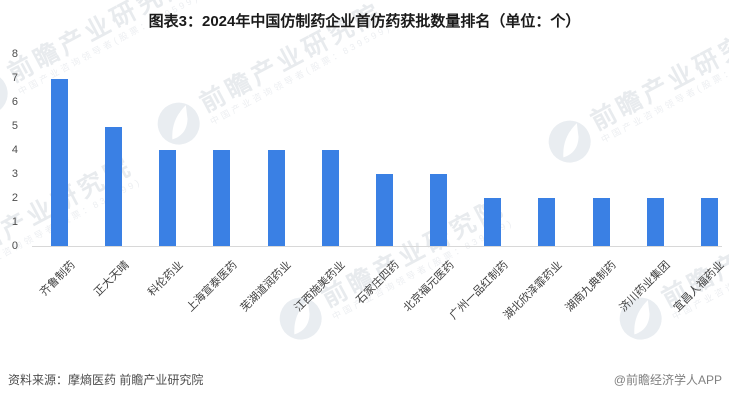 This screenshot has height=400, width=729. I want to click on chart-title: 图表3：2024年中国仿制药企业首仿药获批数量排名（单位：个）, so click(364, 21).